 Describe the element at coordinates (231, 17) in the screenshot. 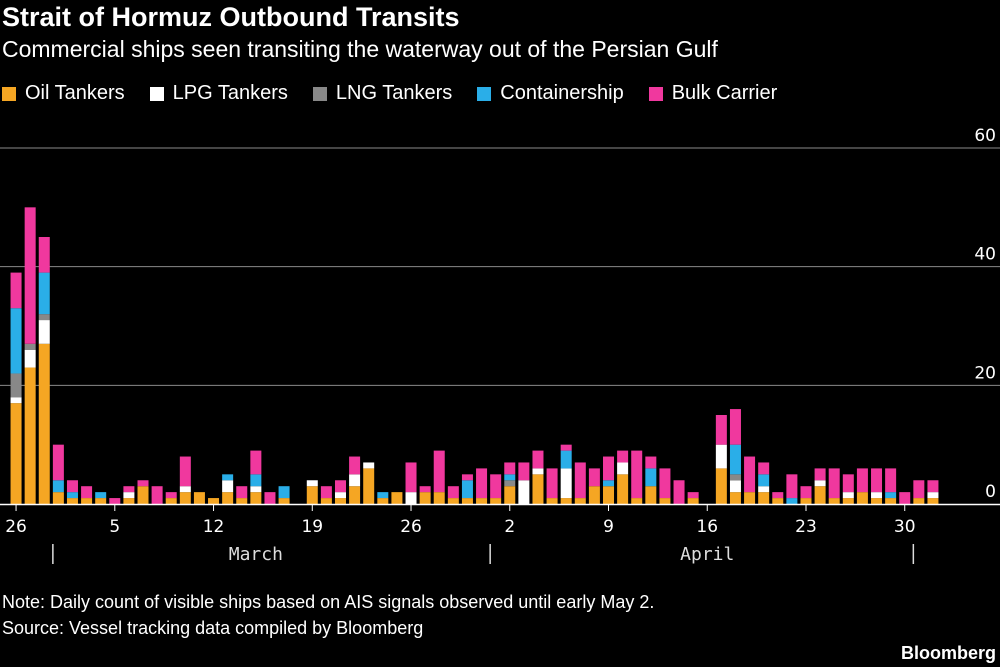

I see `chart-title: Strait of Hormuz Outbound Transits` at that location.